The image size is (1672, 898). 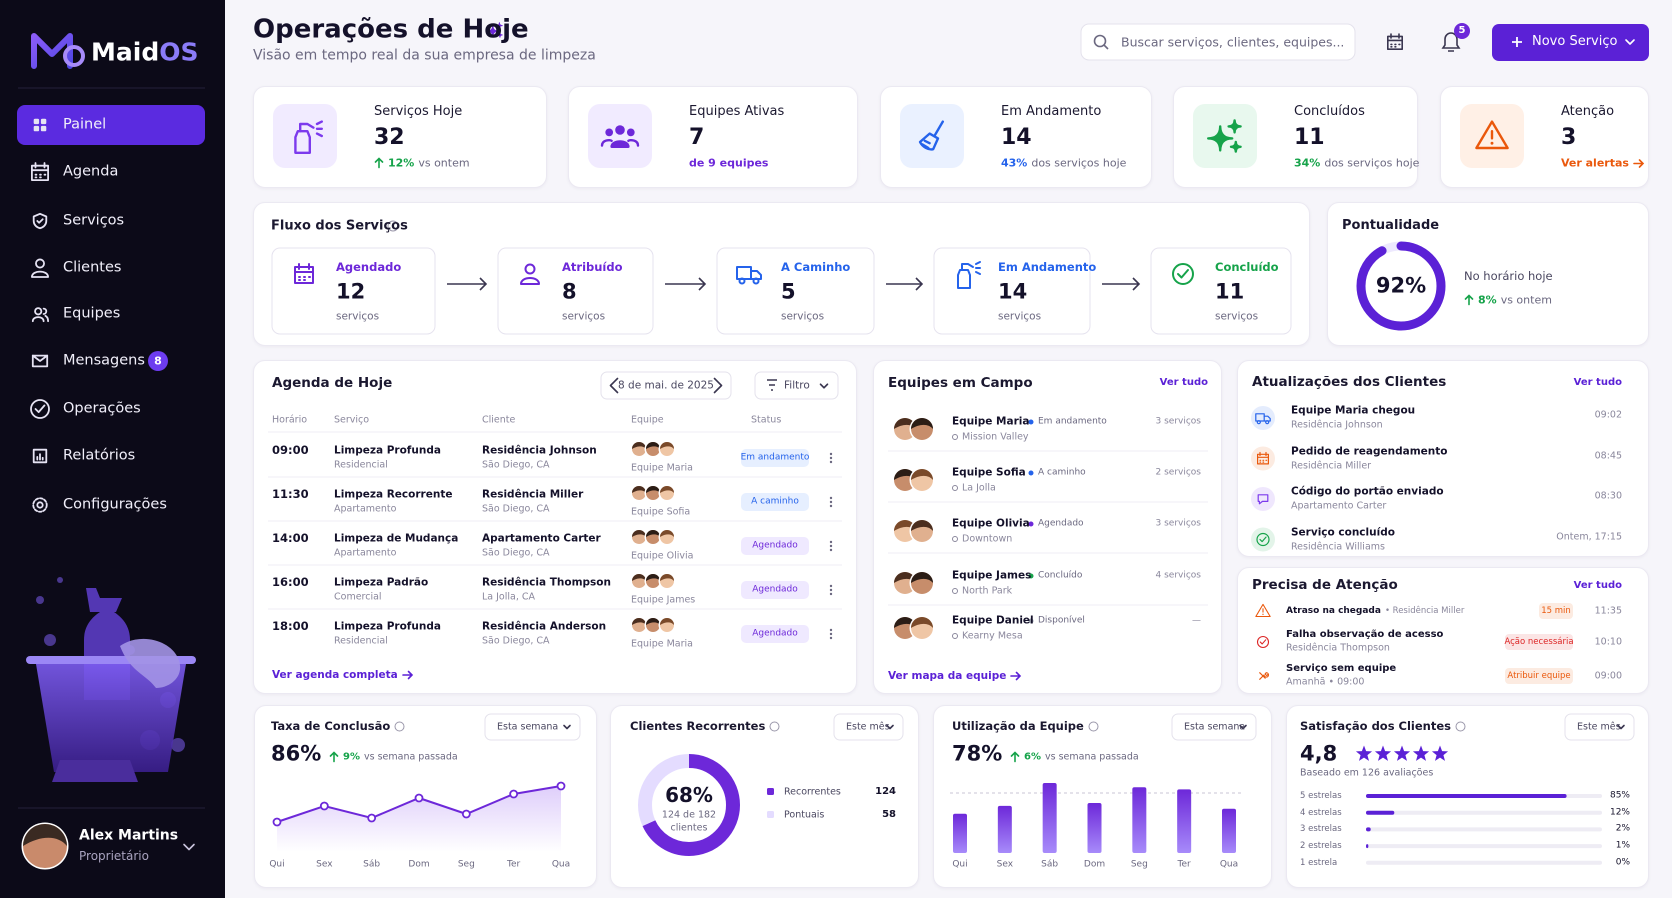 What do you see at coordinates (92, 267) in the screenshot?
I see `nav-item: Clientes` at bounding box center [92, 267].